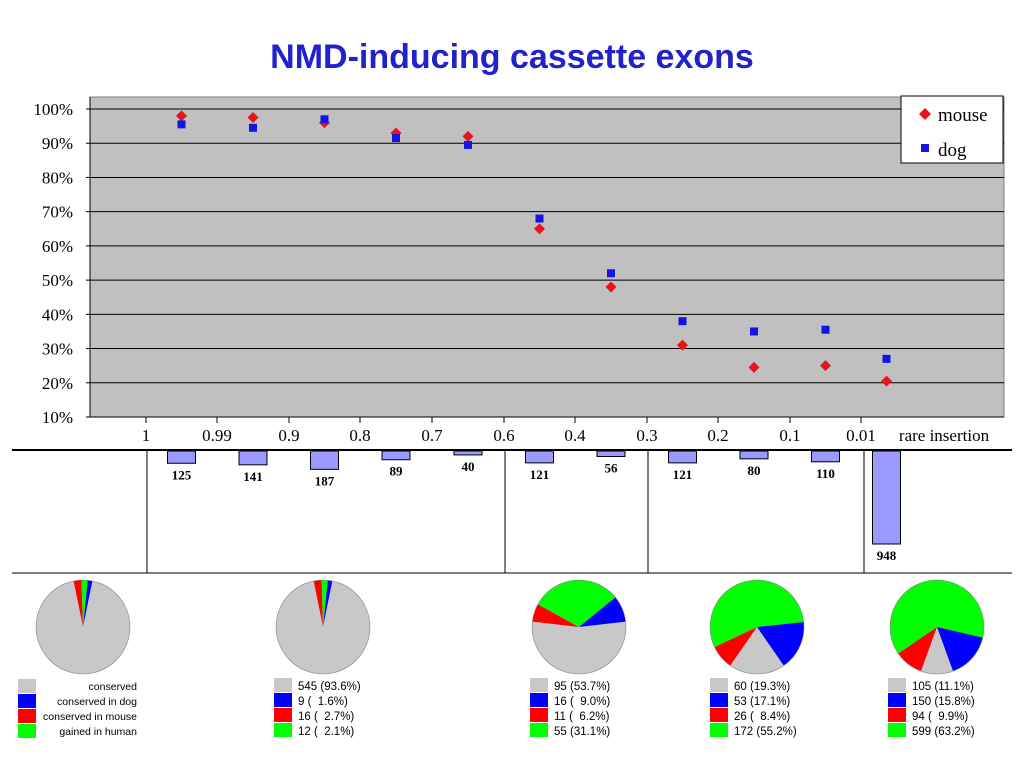  Describe the element at coordinates (113, 687) in the screenshot. I see `legend-category-label: conserved` at that location.